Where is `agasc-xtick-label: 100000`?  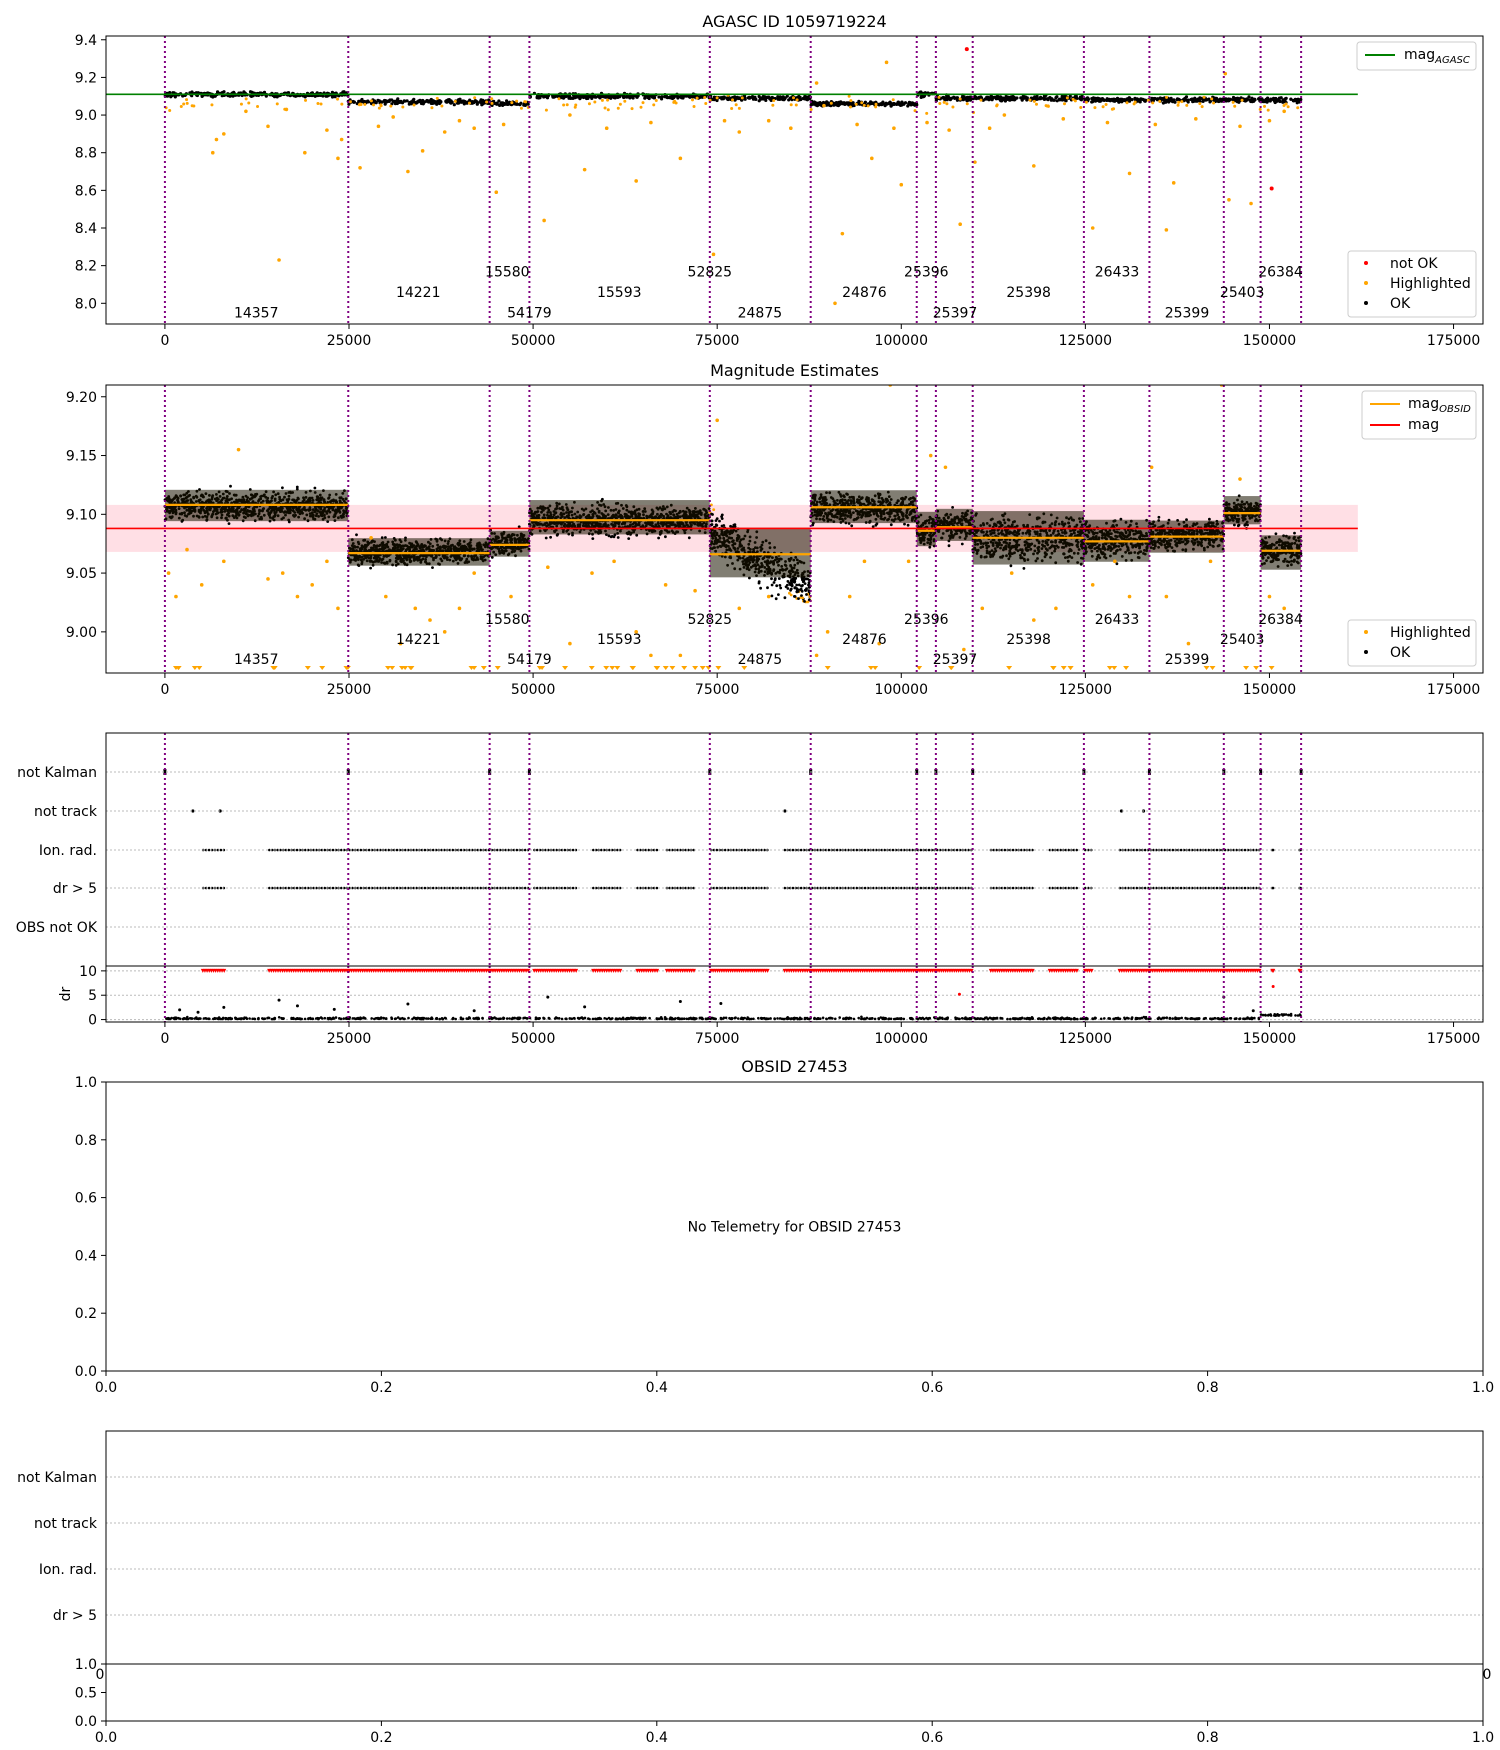 agasc-xtick-label: 100000 is located at coordinates (901, 341).